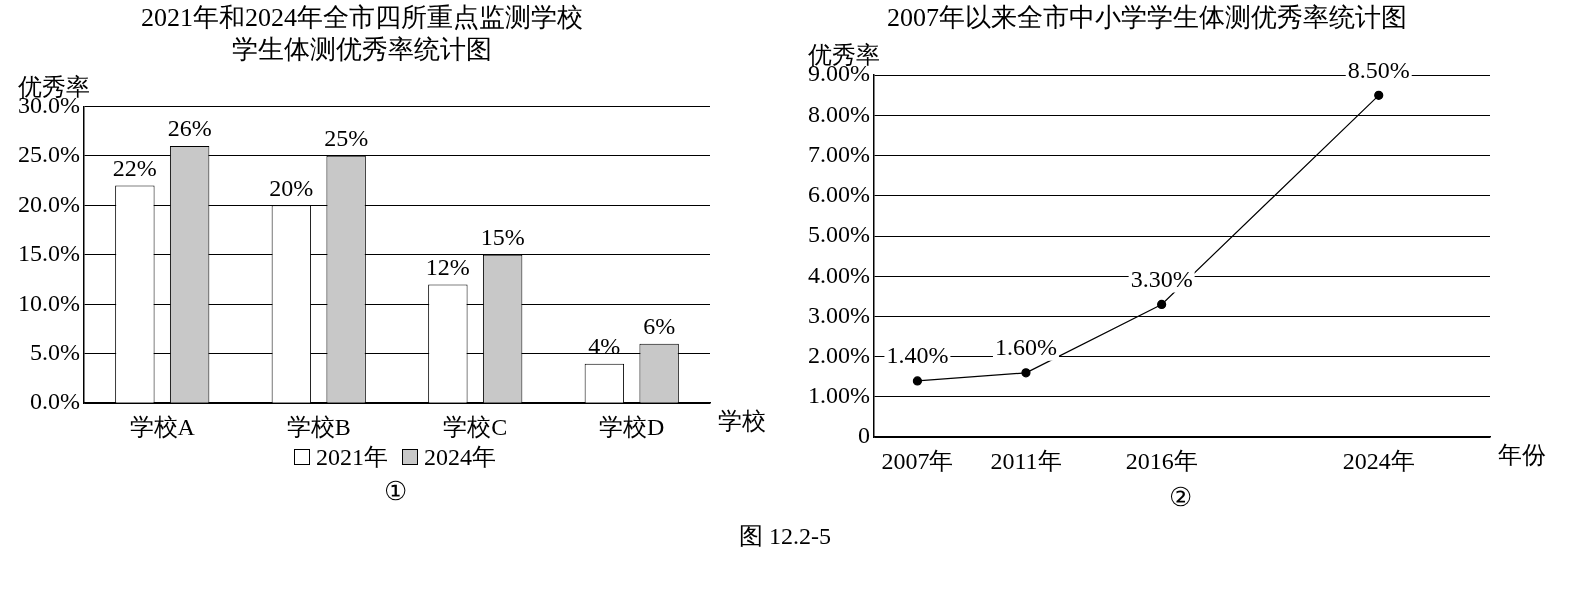 Image resolution: width=1570 pixels, height=614 pixels. I want to click on data-label: 3.30%, so click(1161, 278).